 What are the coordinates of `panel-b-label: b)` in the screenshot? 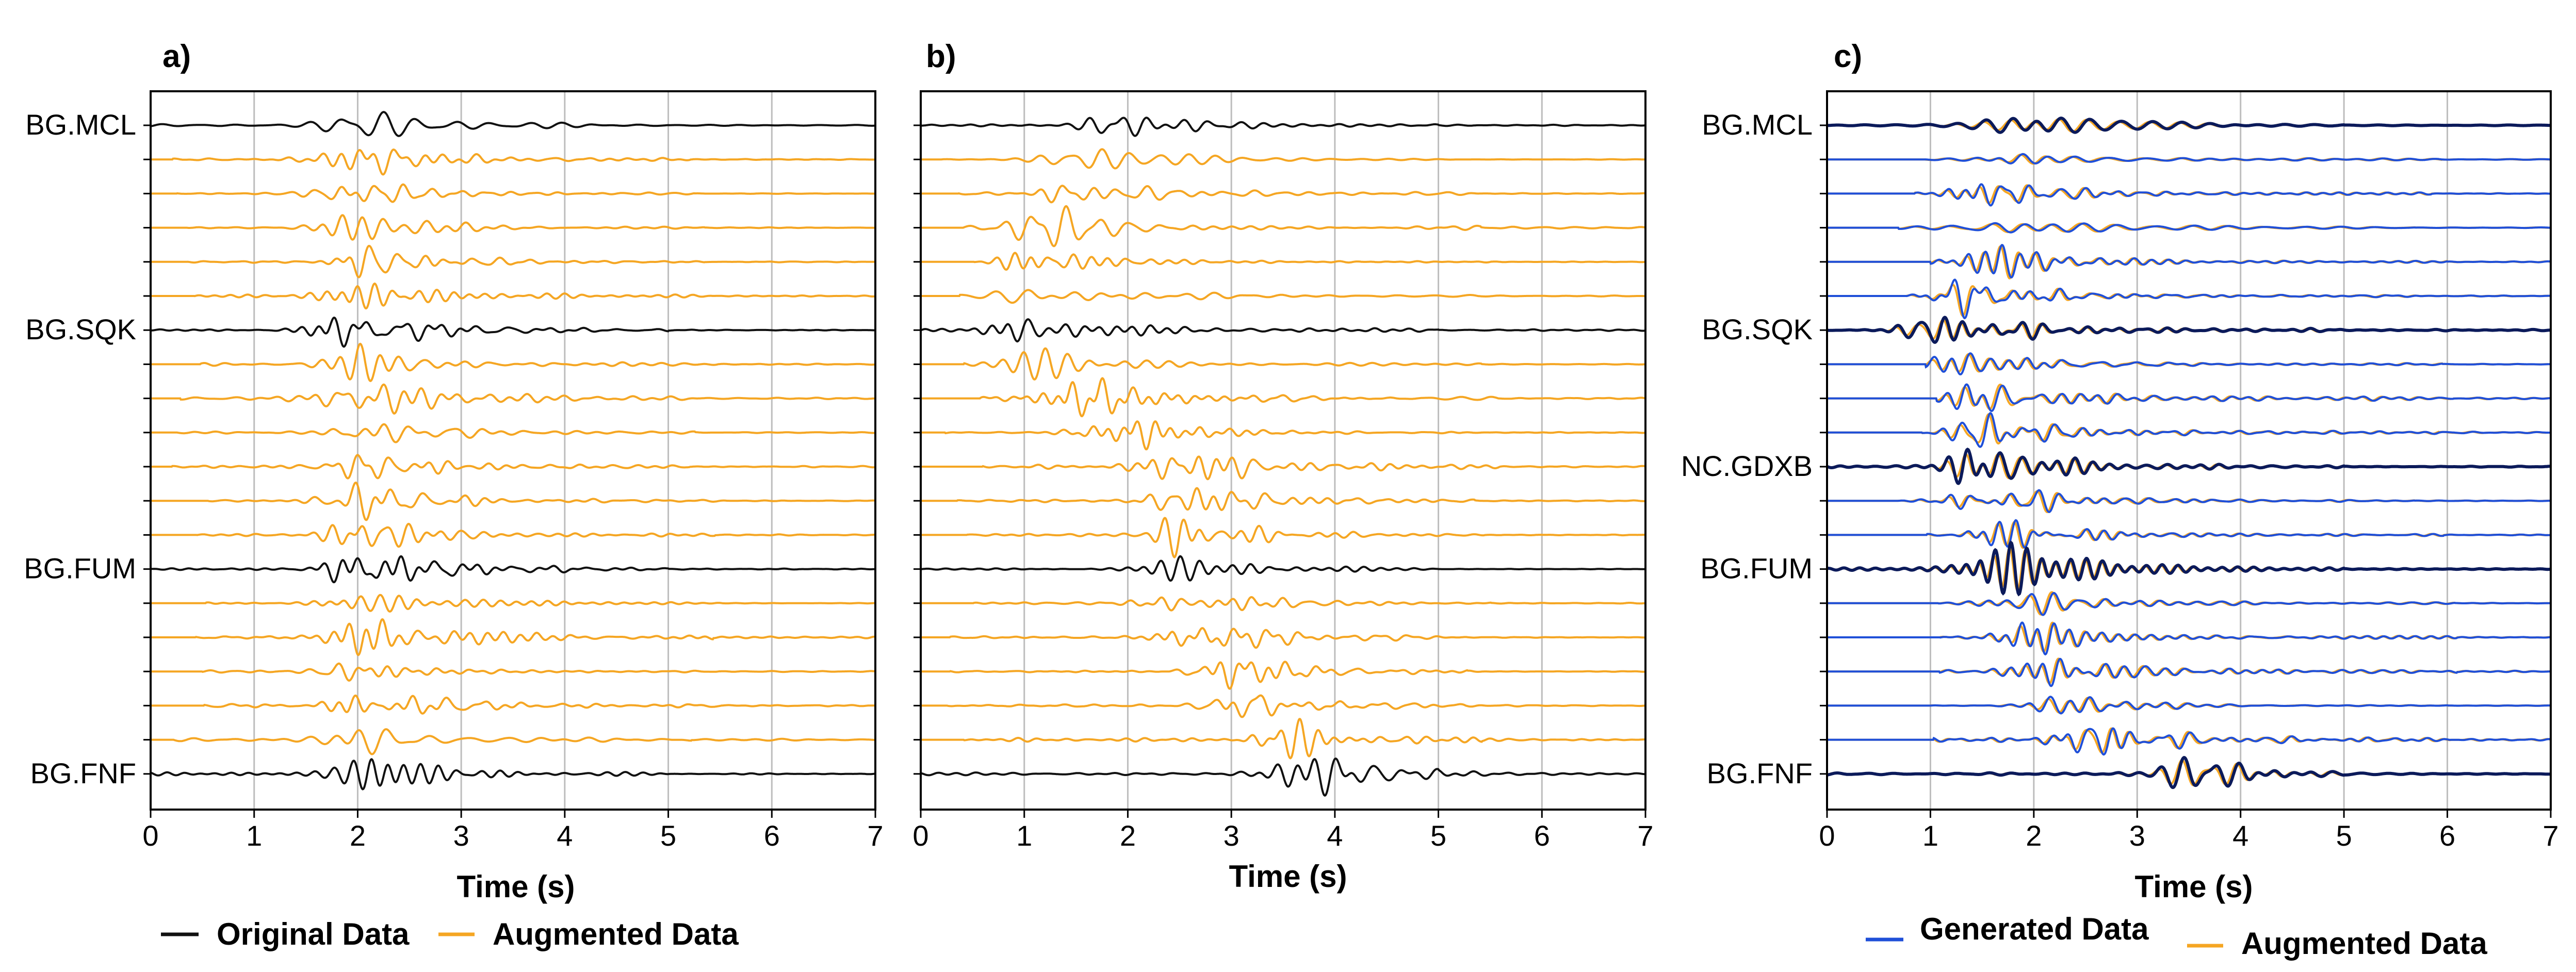 It's located at (941, 56).